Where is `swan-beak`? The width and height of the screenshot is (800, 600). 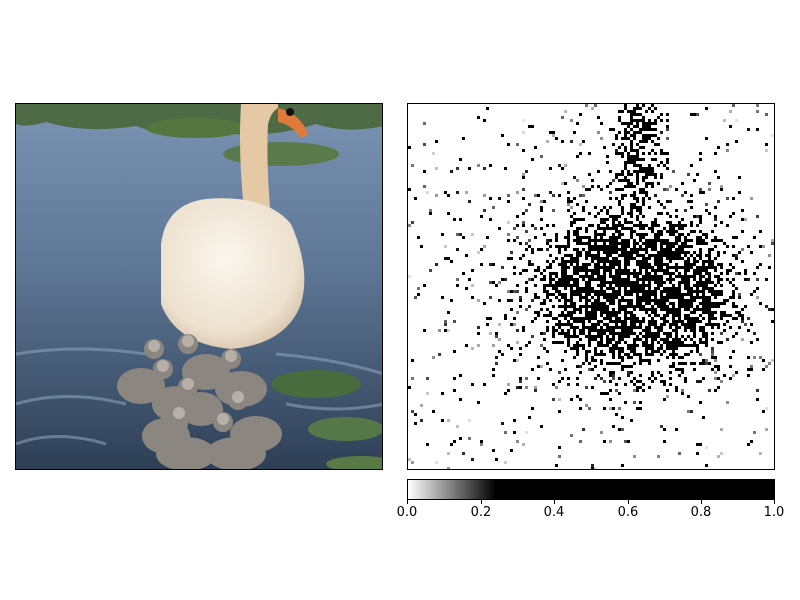
swan-beak is located at coordinates (293, 123).